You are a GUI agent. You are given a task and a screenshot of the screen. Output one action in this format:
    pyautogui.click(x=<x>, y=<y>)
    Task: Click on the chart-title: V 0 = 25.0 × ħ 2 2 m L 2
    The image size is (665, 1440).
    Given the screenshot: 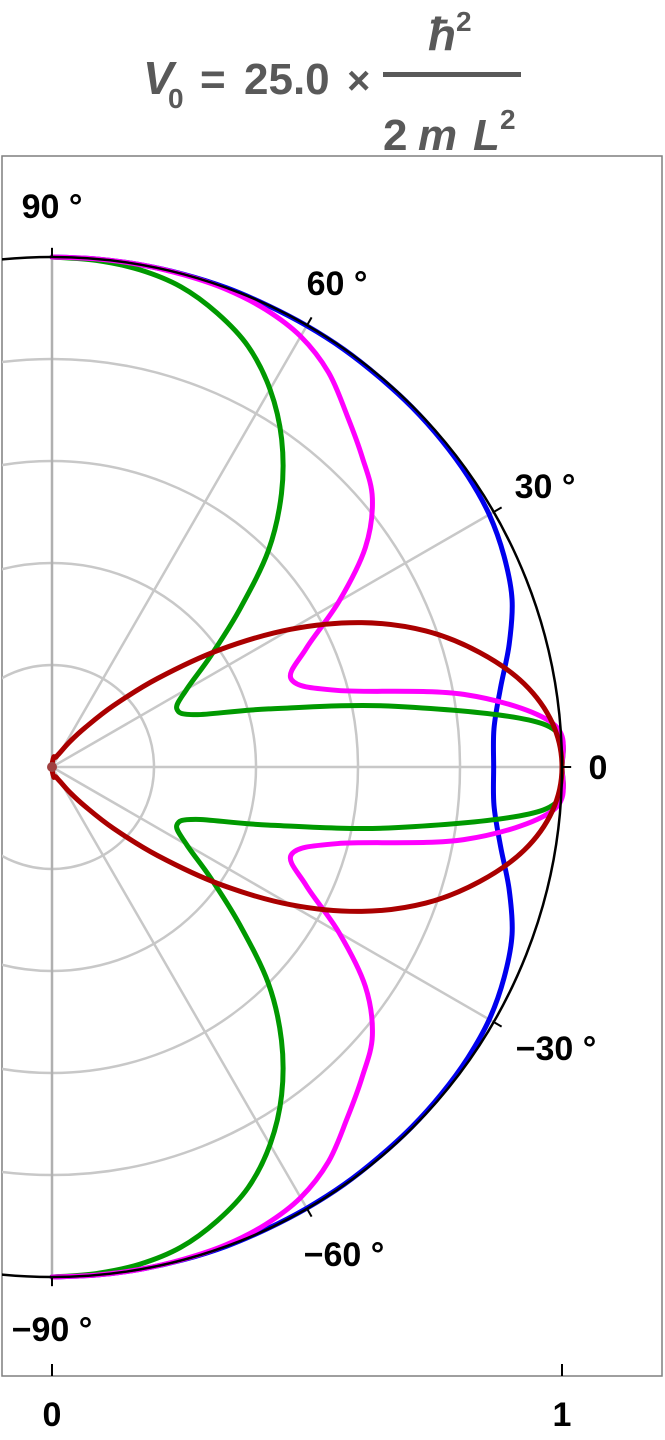 What is the action you would take?
    pyautogui.click(x=332, y=83)
    